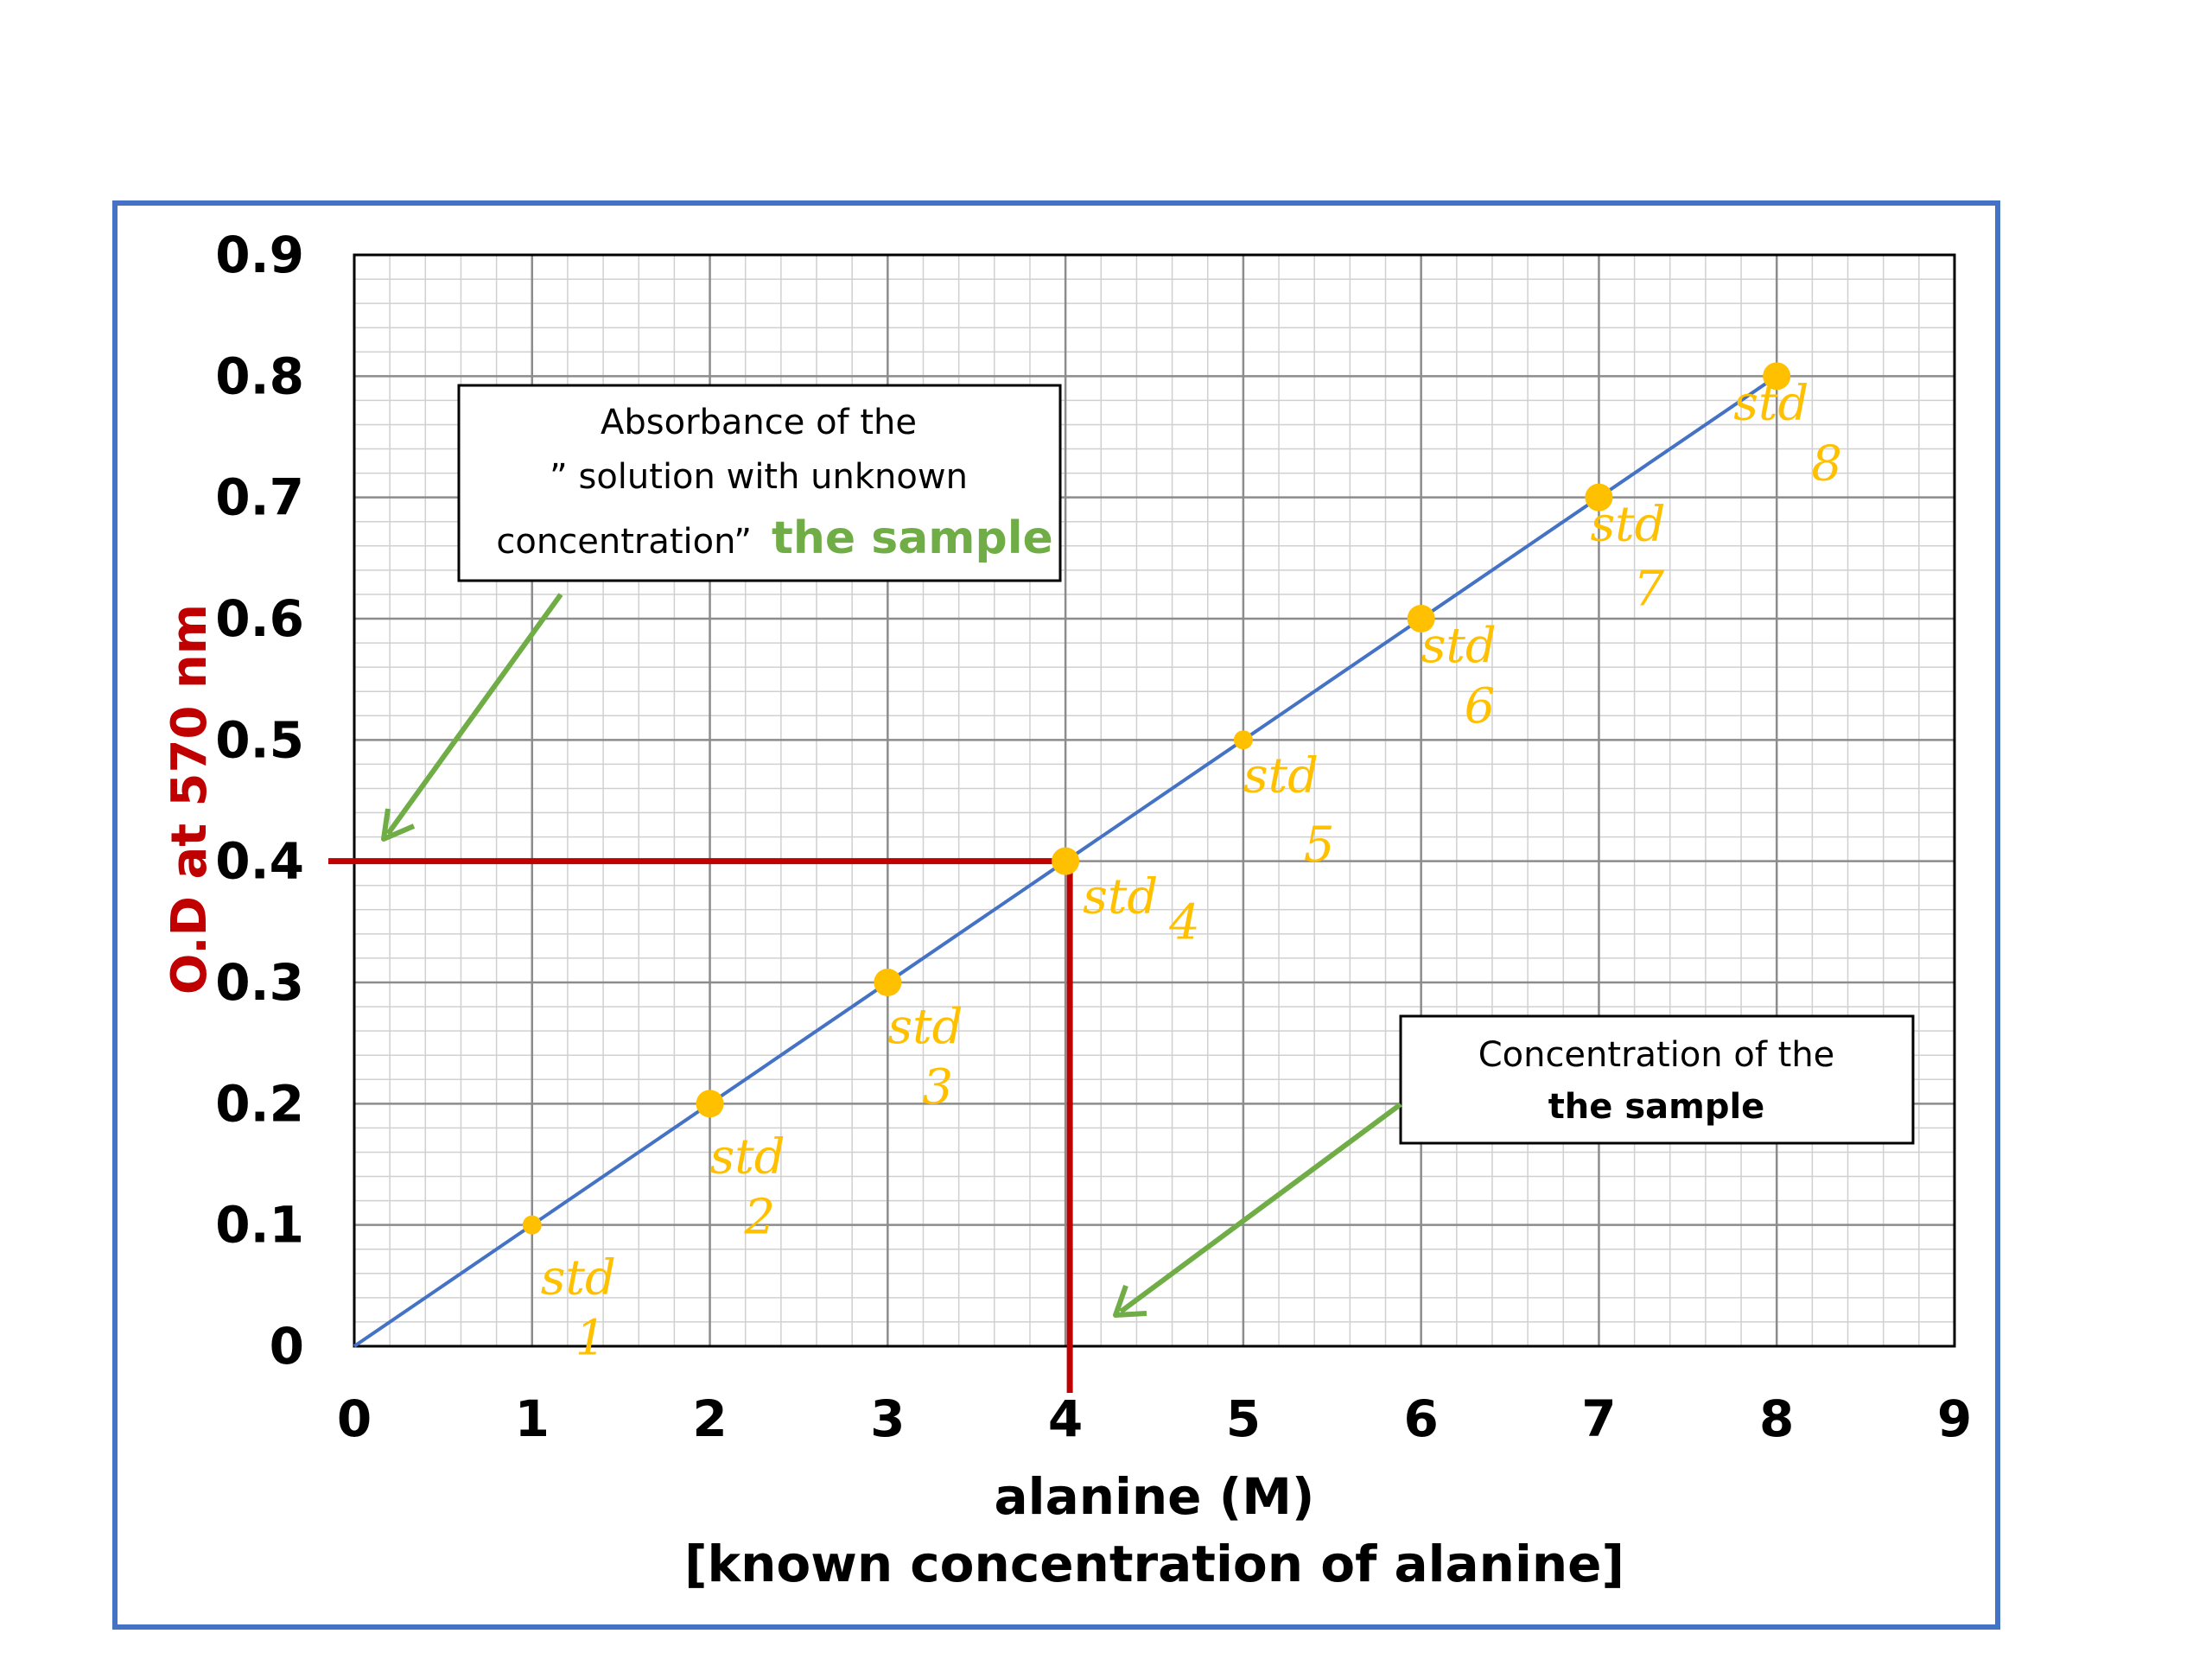  Describe the element at coordinates (1827, 463) in the screenshot. I see `standard-label-number: 8` at that location.